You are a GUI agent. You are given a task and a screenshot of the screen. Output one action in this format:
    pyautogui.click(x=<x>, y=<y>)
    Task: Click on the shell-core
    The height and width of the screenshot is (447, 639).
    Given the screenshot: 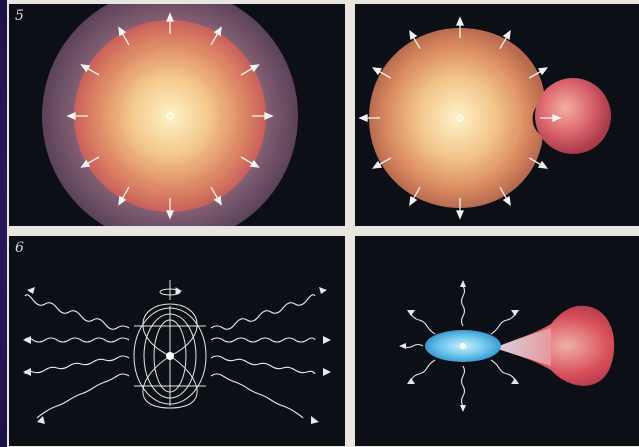 What is the action you would take?
    pyautogui.click(x=170, y=116)
    